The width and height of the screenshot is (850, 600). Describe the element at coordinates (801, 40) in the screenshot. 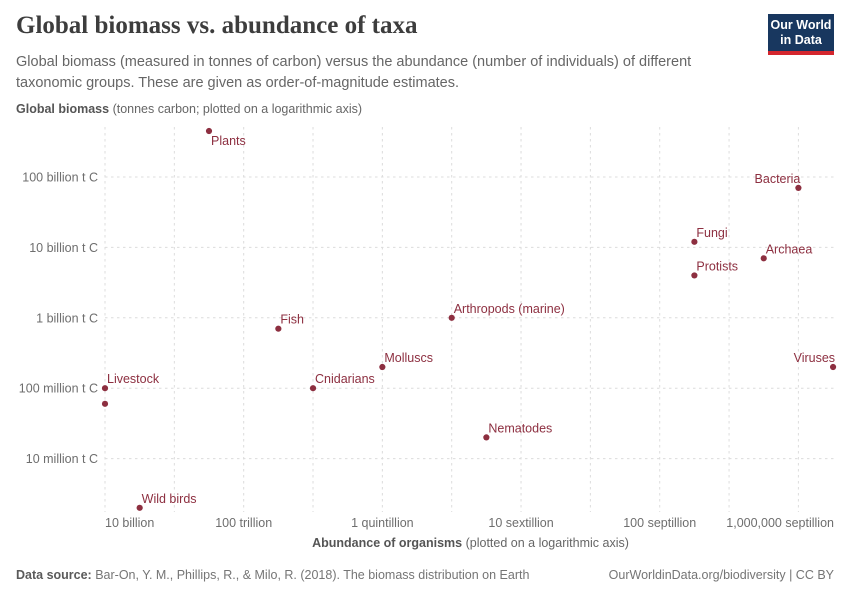

I see `owid-logo-line2: in Data` at that location.